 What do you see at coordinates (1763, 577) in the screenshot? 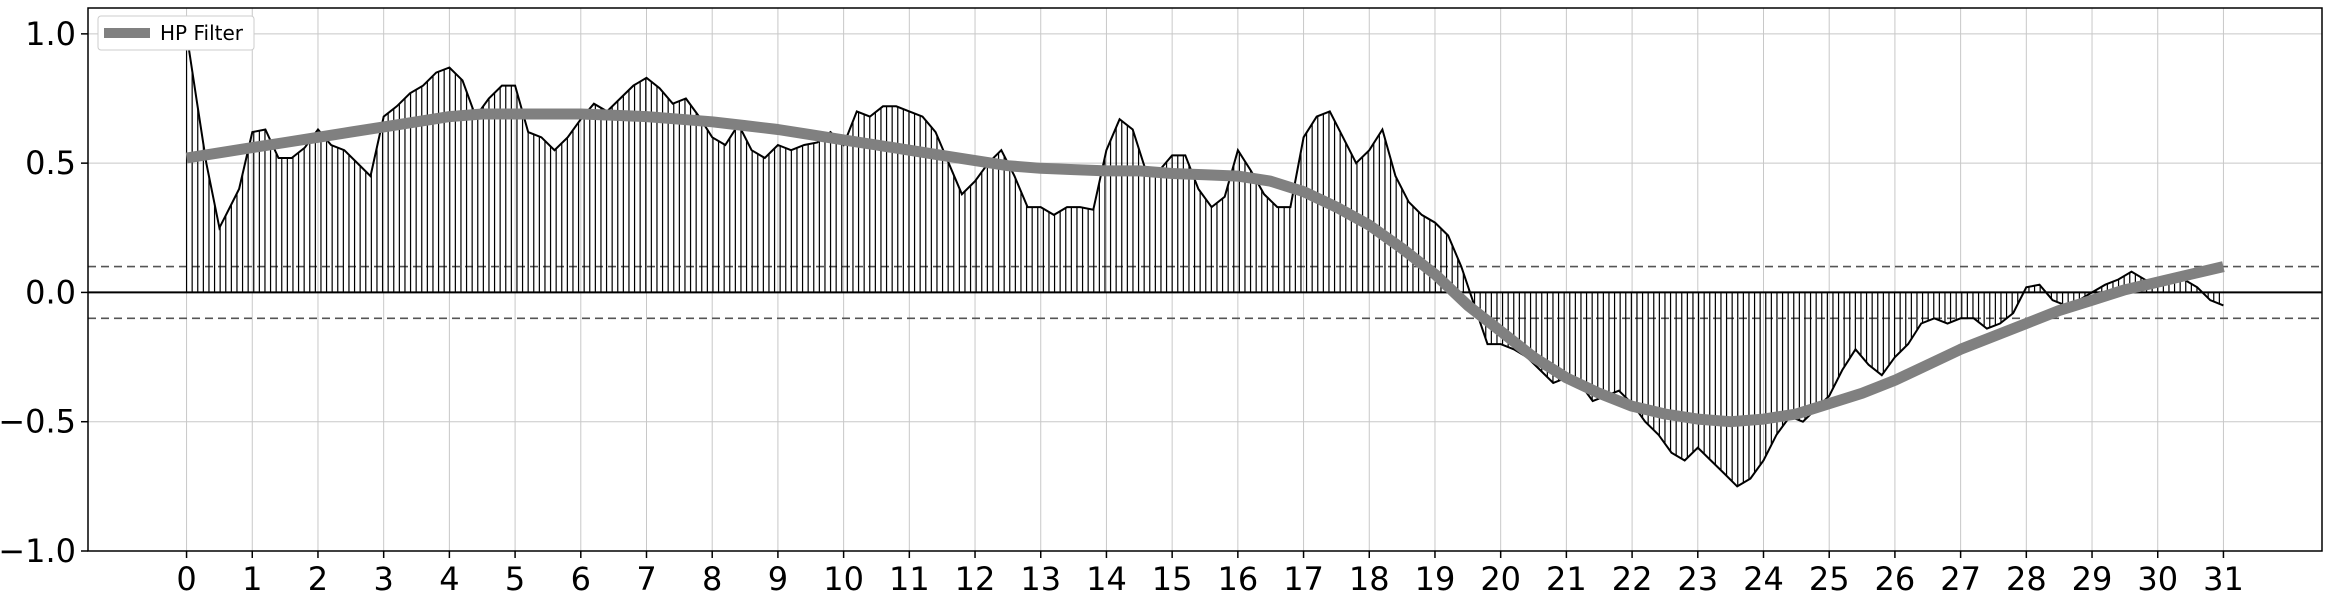
I see `x-tick-label-24: 24` at bounding box center [1763, 577].